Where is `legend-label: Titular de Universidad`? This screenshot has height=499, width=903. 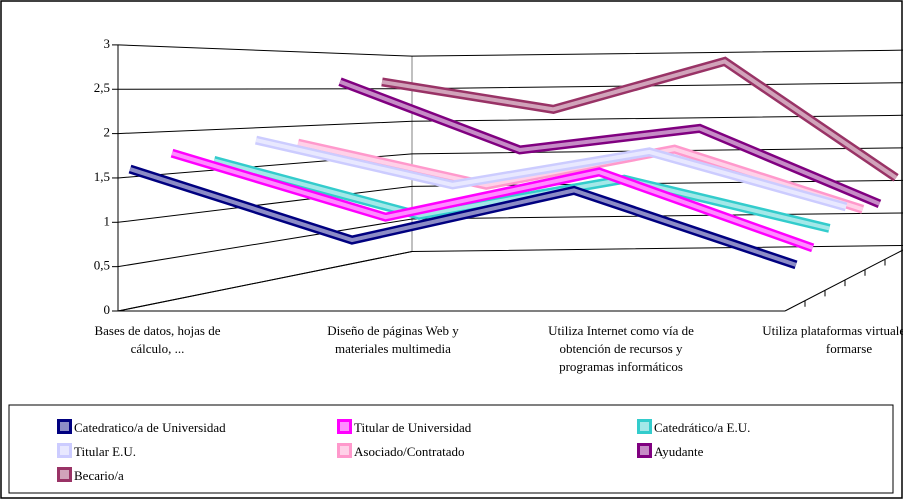
legend-label: Titular de Universidad is located at coordinates (413, 427).